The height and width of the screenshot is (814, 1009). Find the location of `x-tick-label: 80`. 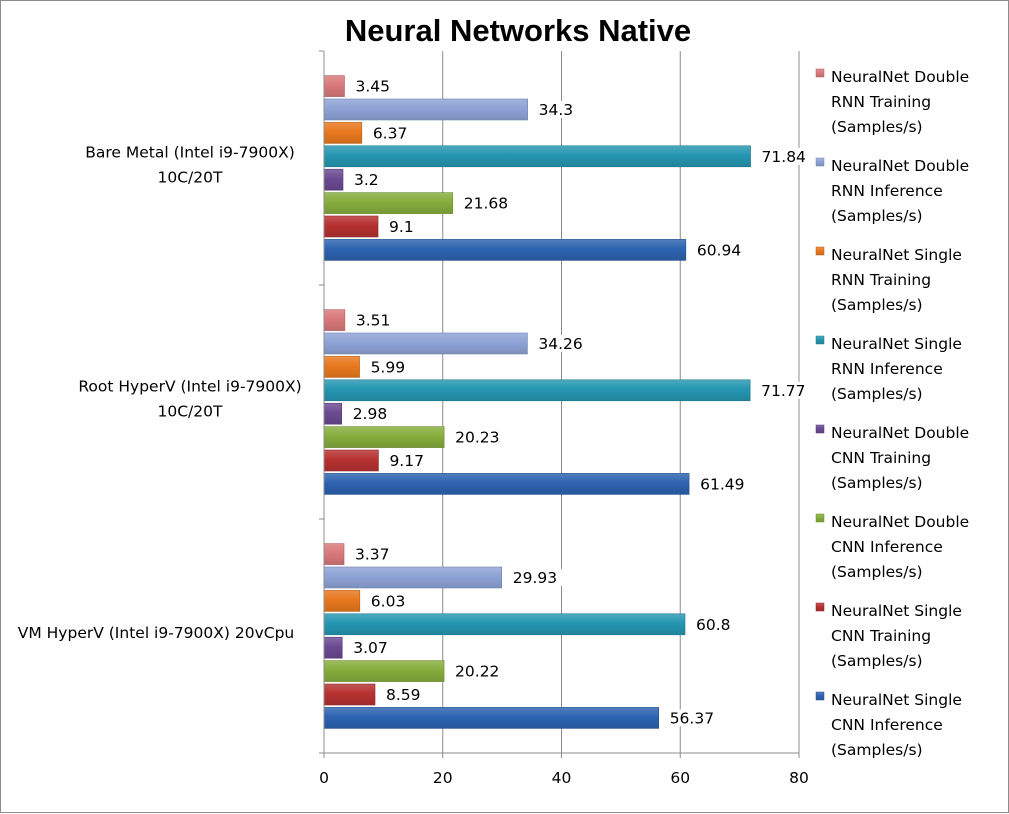

x-tick-label: 80 is located at coordinates (799, 778).